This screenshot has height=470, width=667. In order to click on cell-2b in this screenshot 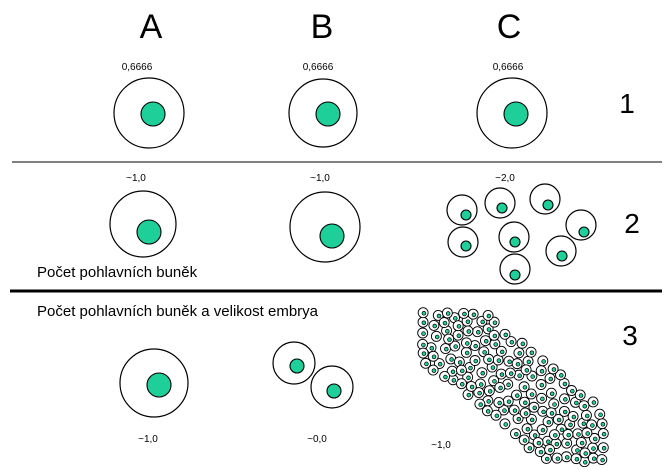, I will do `click(325, 227)`.